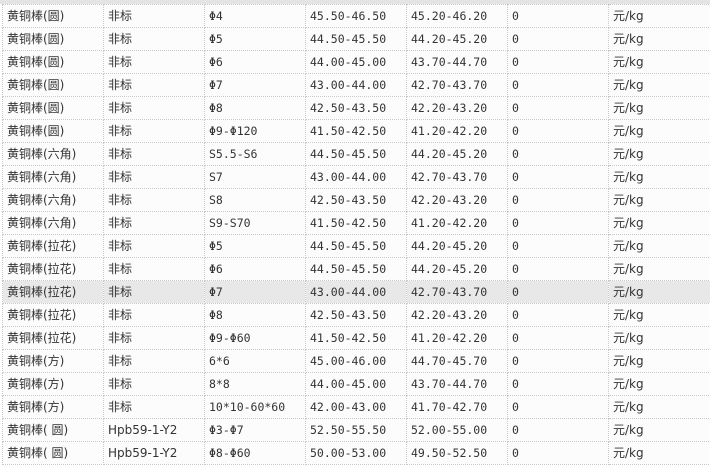 The image size is (710, 468). Describe the element at coordinates (356, 177) in the screenshot. I see `table-row: 黄铜棒(六角) 非标 S7 43.00-44.00 42.70-43.70 0 元/kg` at that location.